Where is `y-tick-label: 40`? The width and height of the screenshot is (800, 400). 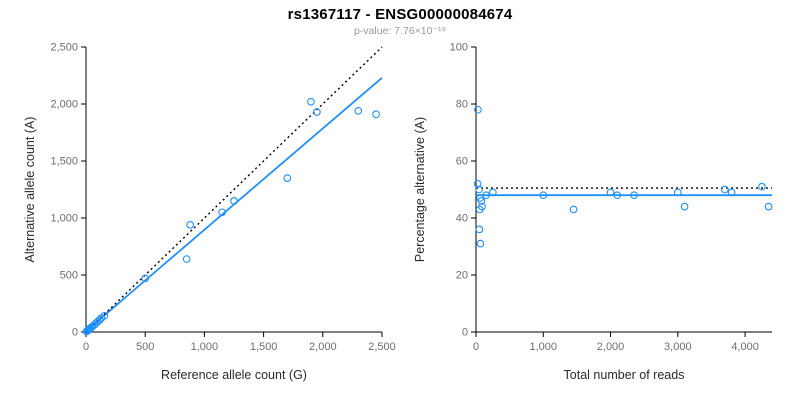 y-tick-label: 40 is located at coordinates (462, 219).